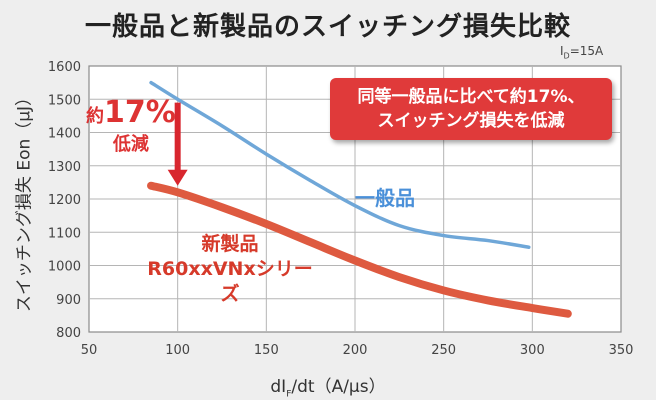 The height and width of the screenshot is (400, 656). Describe the element at coordinates (621, 350) in the screenshot. I see `x-tick-label: 350` at that location.